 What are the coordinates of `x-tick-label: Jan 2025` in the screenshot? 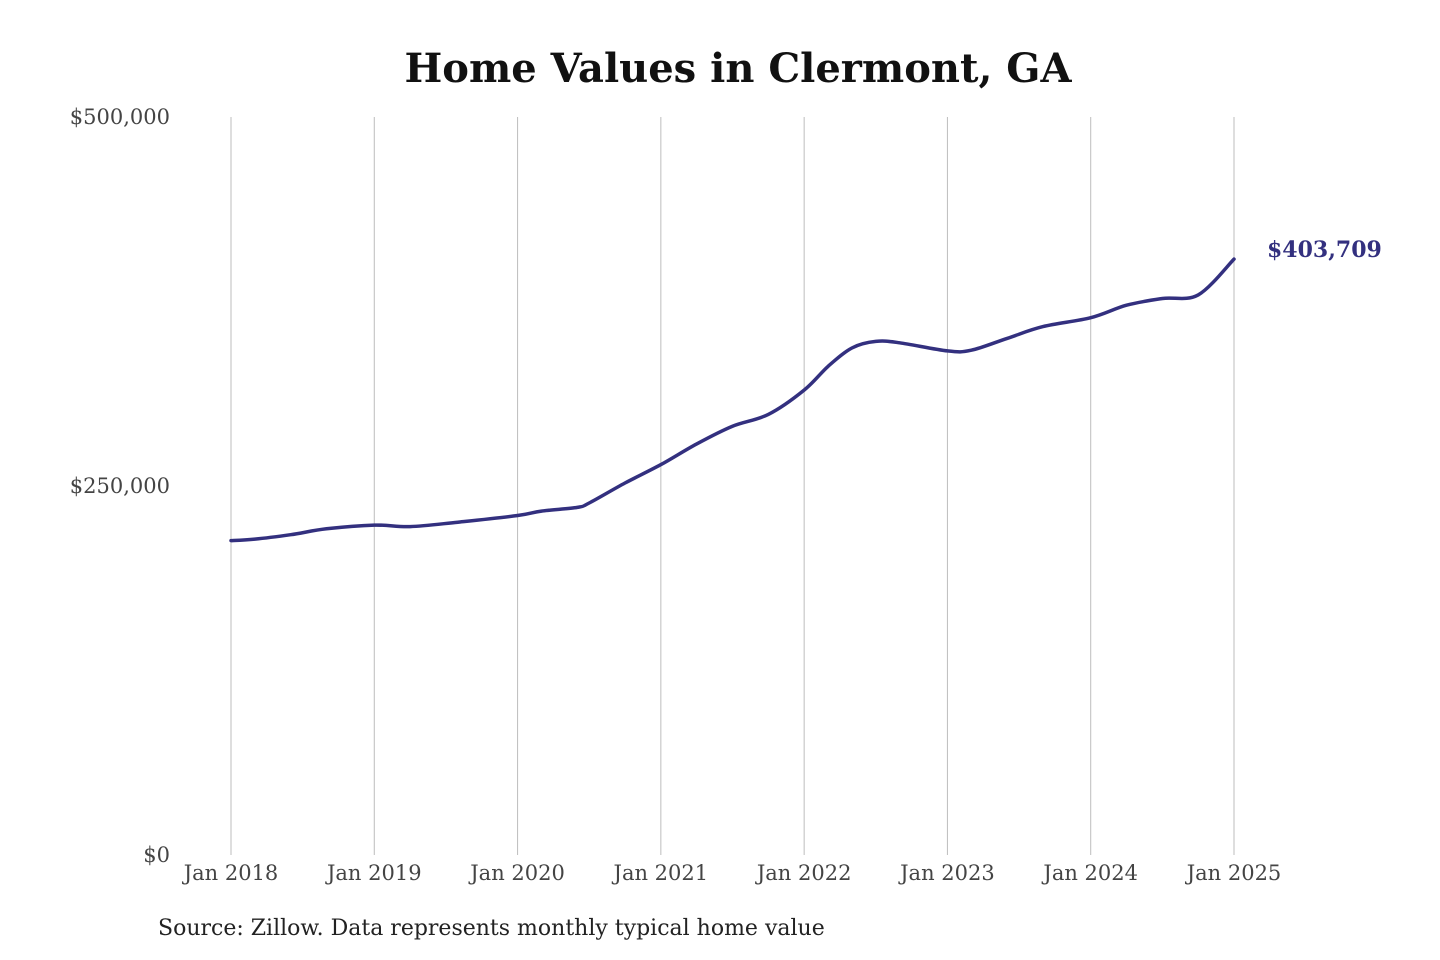 It's located at (1233, 873).